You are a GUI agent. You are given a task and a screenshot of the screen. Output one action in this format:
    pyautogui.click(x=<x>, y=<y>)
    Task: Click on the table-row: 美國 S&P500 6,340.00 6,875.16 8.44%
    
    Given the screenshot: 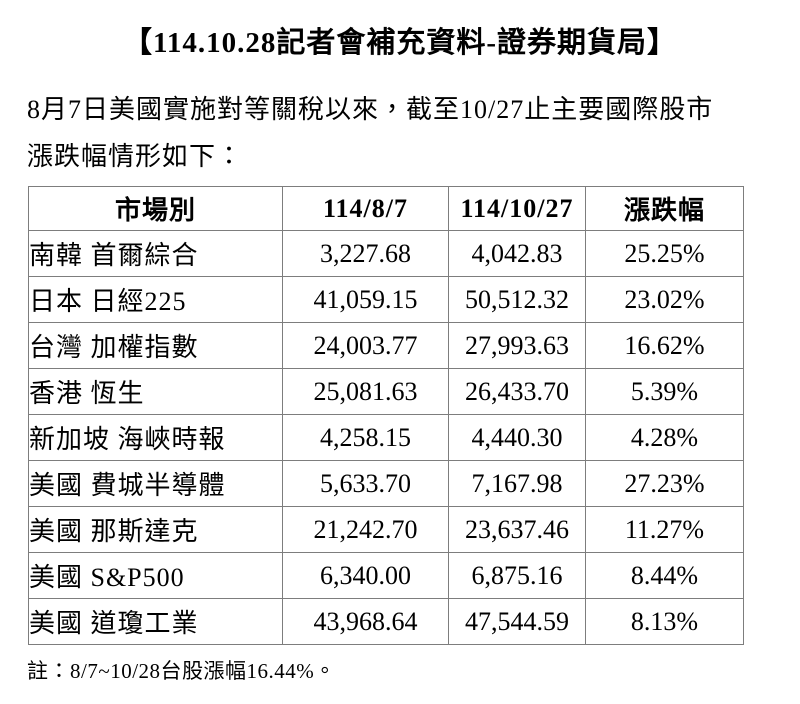 What is the action you would take?
    pyautogui.click(x=386, y=575)
    